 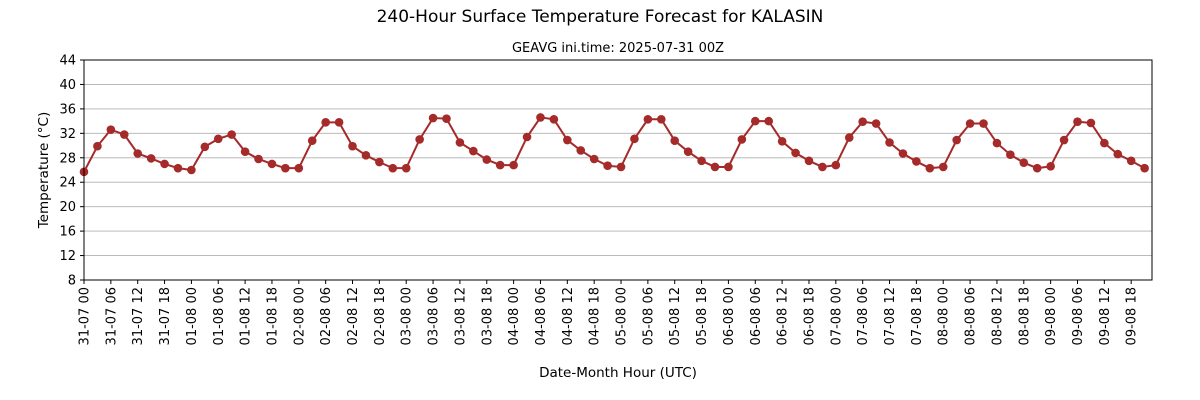 I want to click on y-tick-label: 24, so click(x=67, y=183).